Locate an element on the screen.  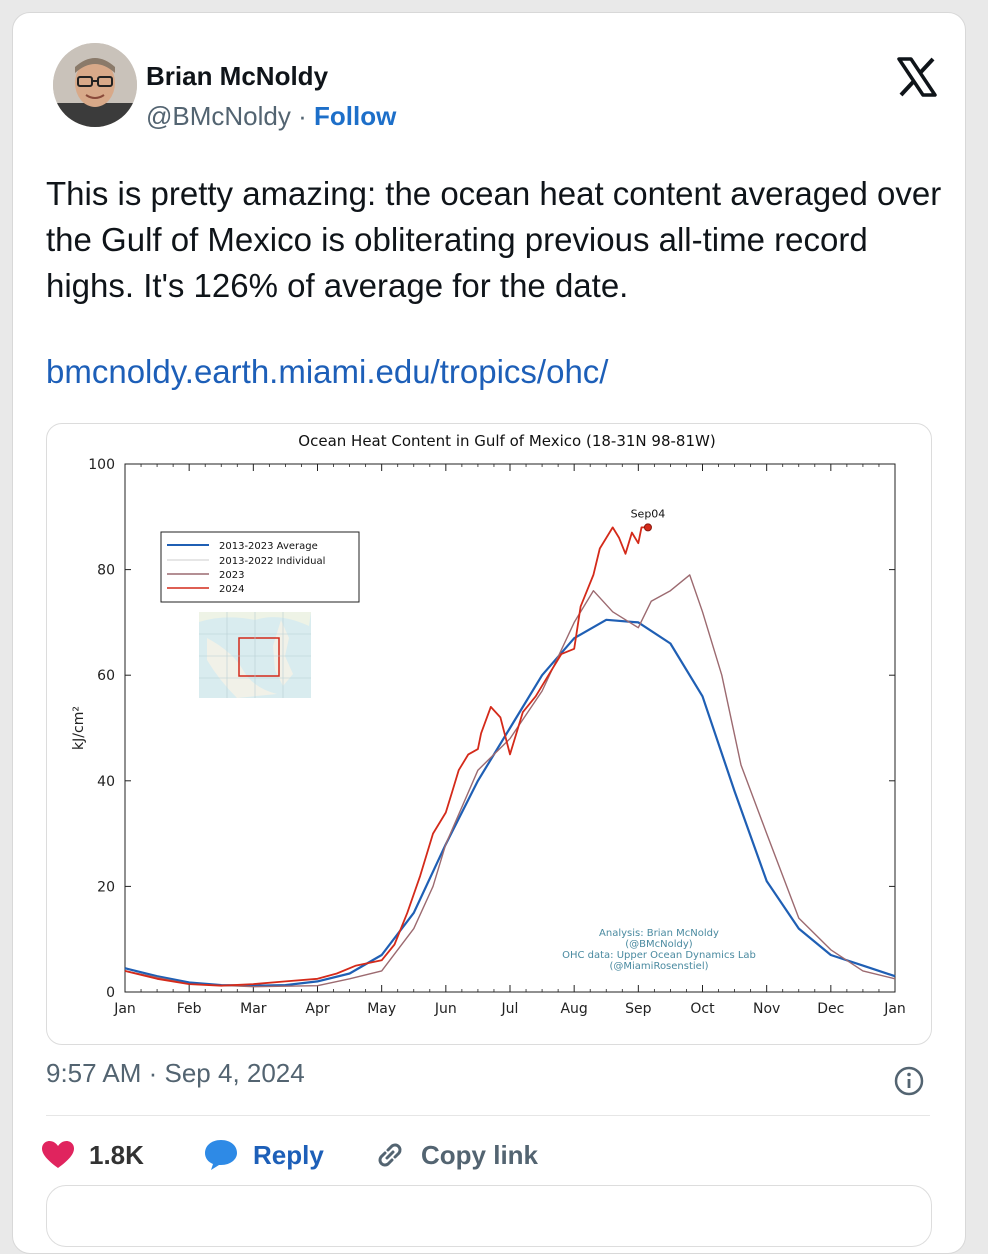
tweet-timestamp: 9:57 AM · Sep 4, 2024 is located at coordinates (175, 1073).